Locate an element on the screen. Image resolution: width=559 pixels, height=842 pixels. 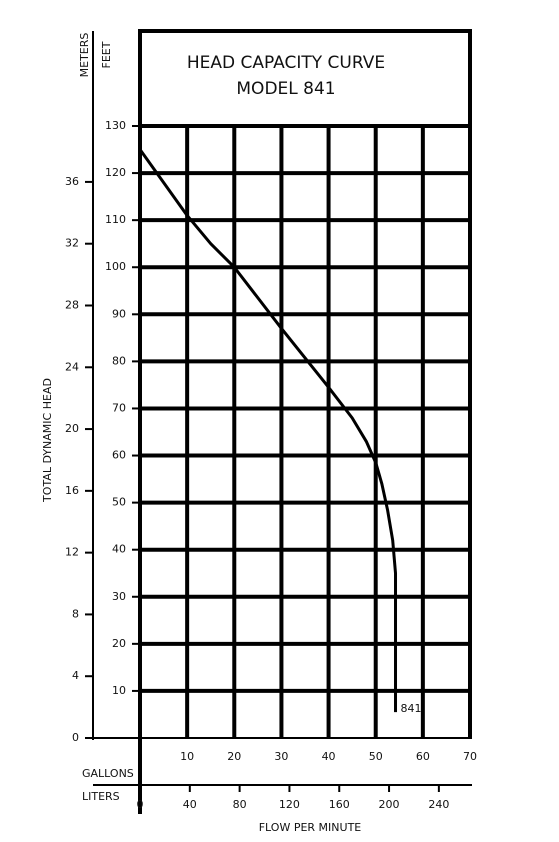
x-tick-label: 70 is located at coordinates (470, 756).